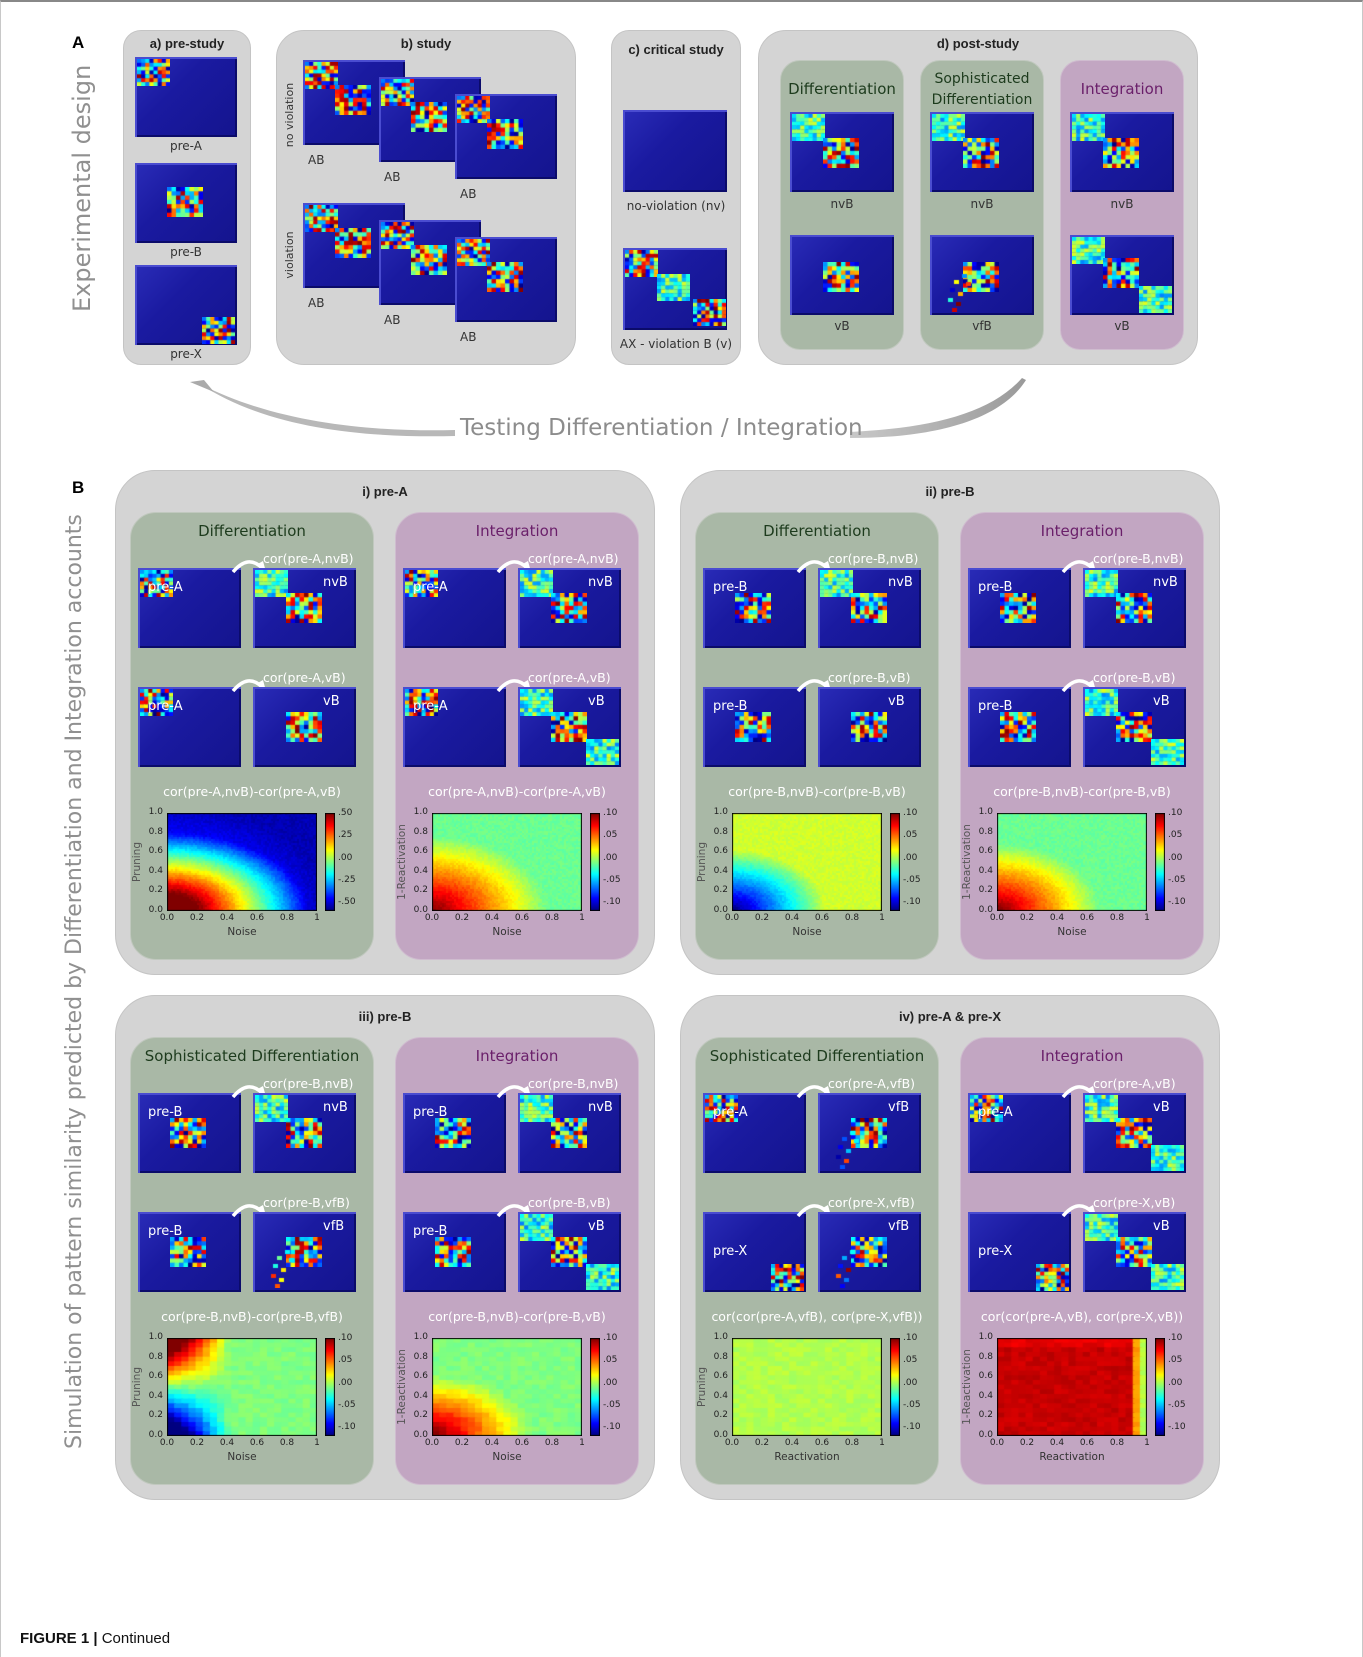 Image resolution: width=1363 pixels, height=1657 pixels. Describe the element at coordinates (612, 1427) in the screenshot. I see `sim-3-right-cbtick-4: -.10` at that location.